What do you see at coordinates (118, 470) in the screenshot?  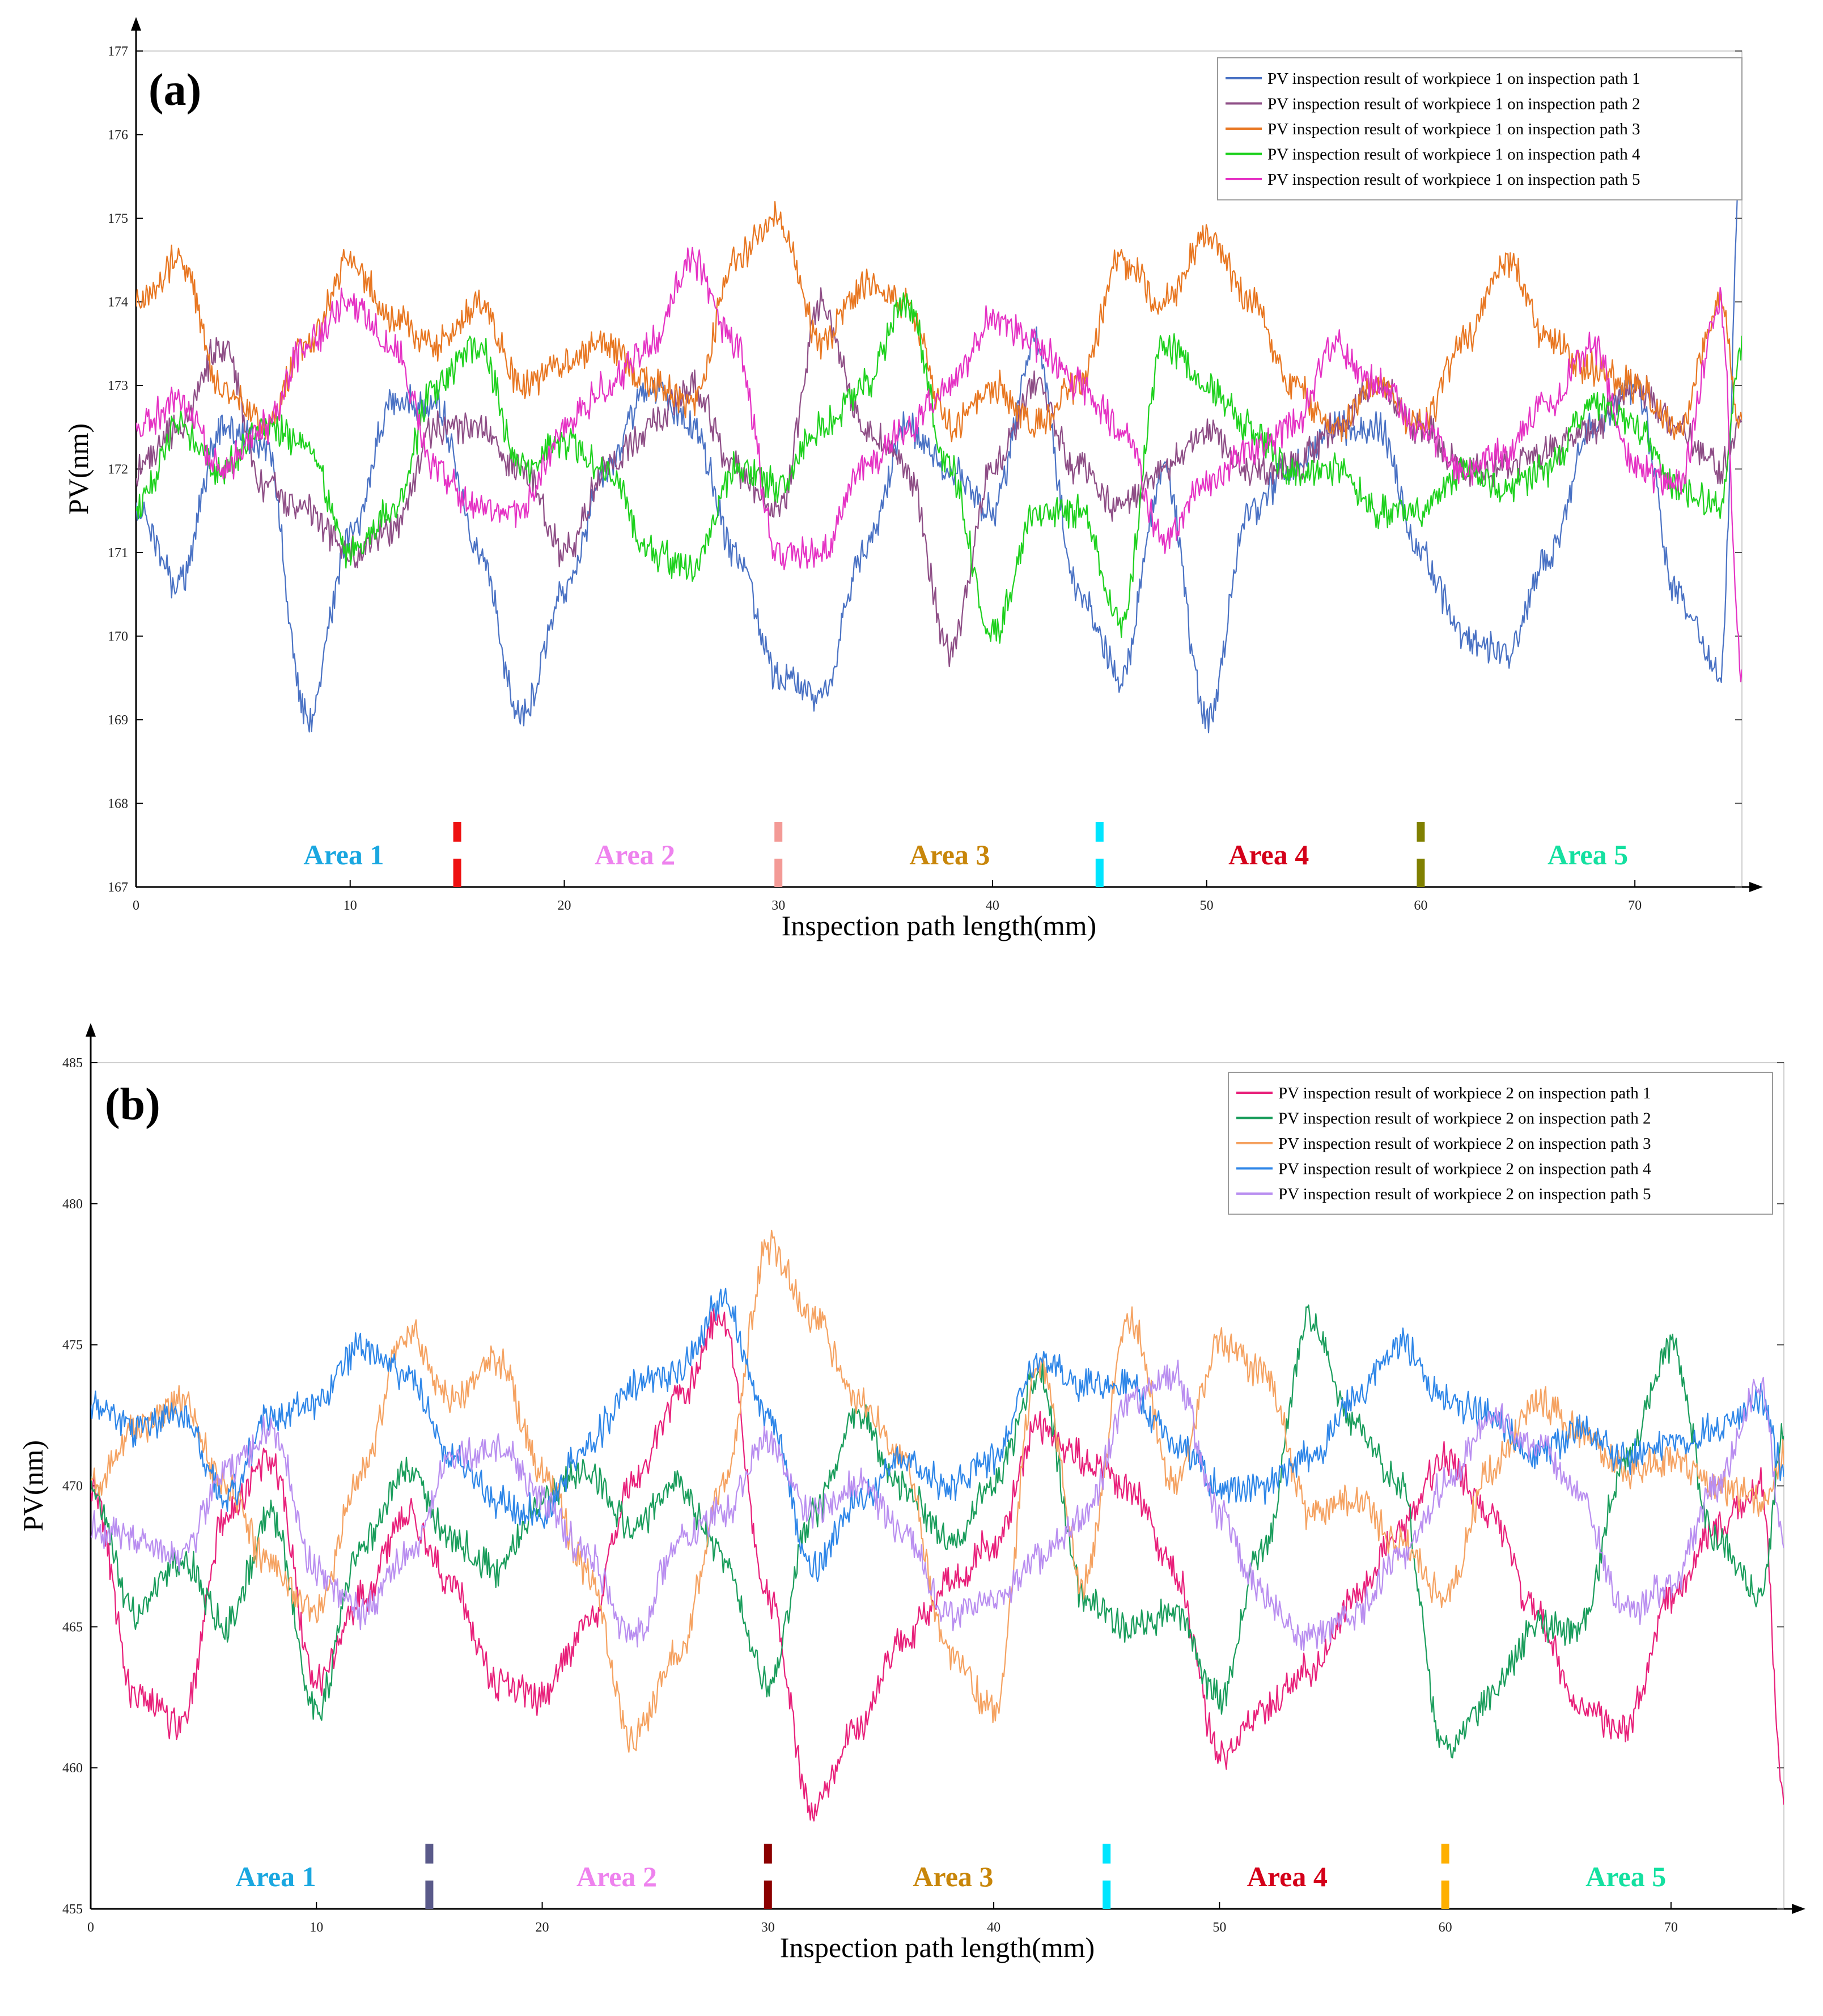 I see `y-tick-label: 172` at bounding box center [118, 470].